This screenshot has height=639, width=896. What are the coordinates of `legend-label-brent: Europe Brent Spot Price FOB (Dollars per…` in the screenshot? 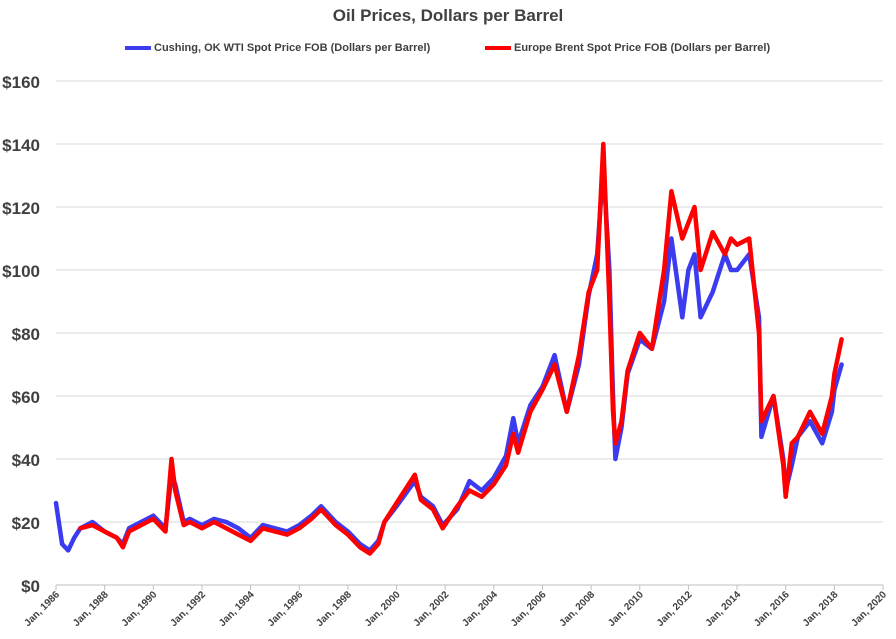 It's located at (642, 48).